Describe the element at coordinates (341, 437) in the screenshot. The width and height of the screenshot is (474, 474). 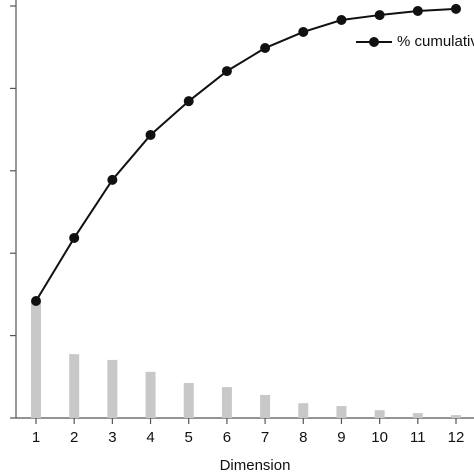
I see `x-tick-label: 9` at that location.